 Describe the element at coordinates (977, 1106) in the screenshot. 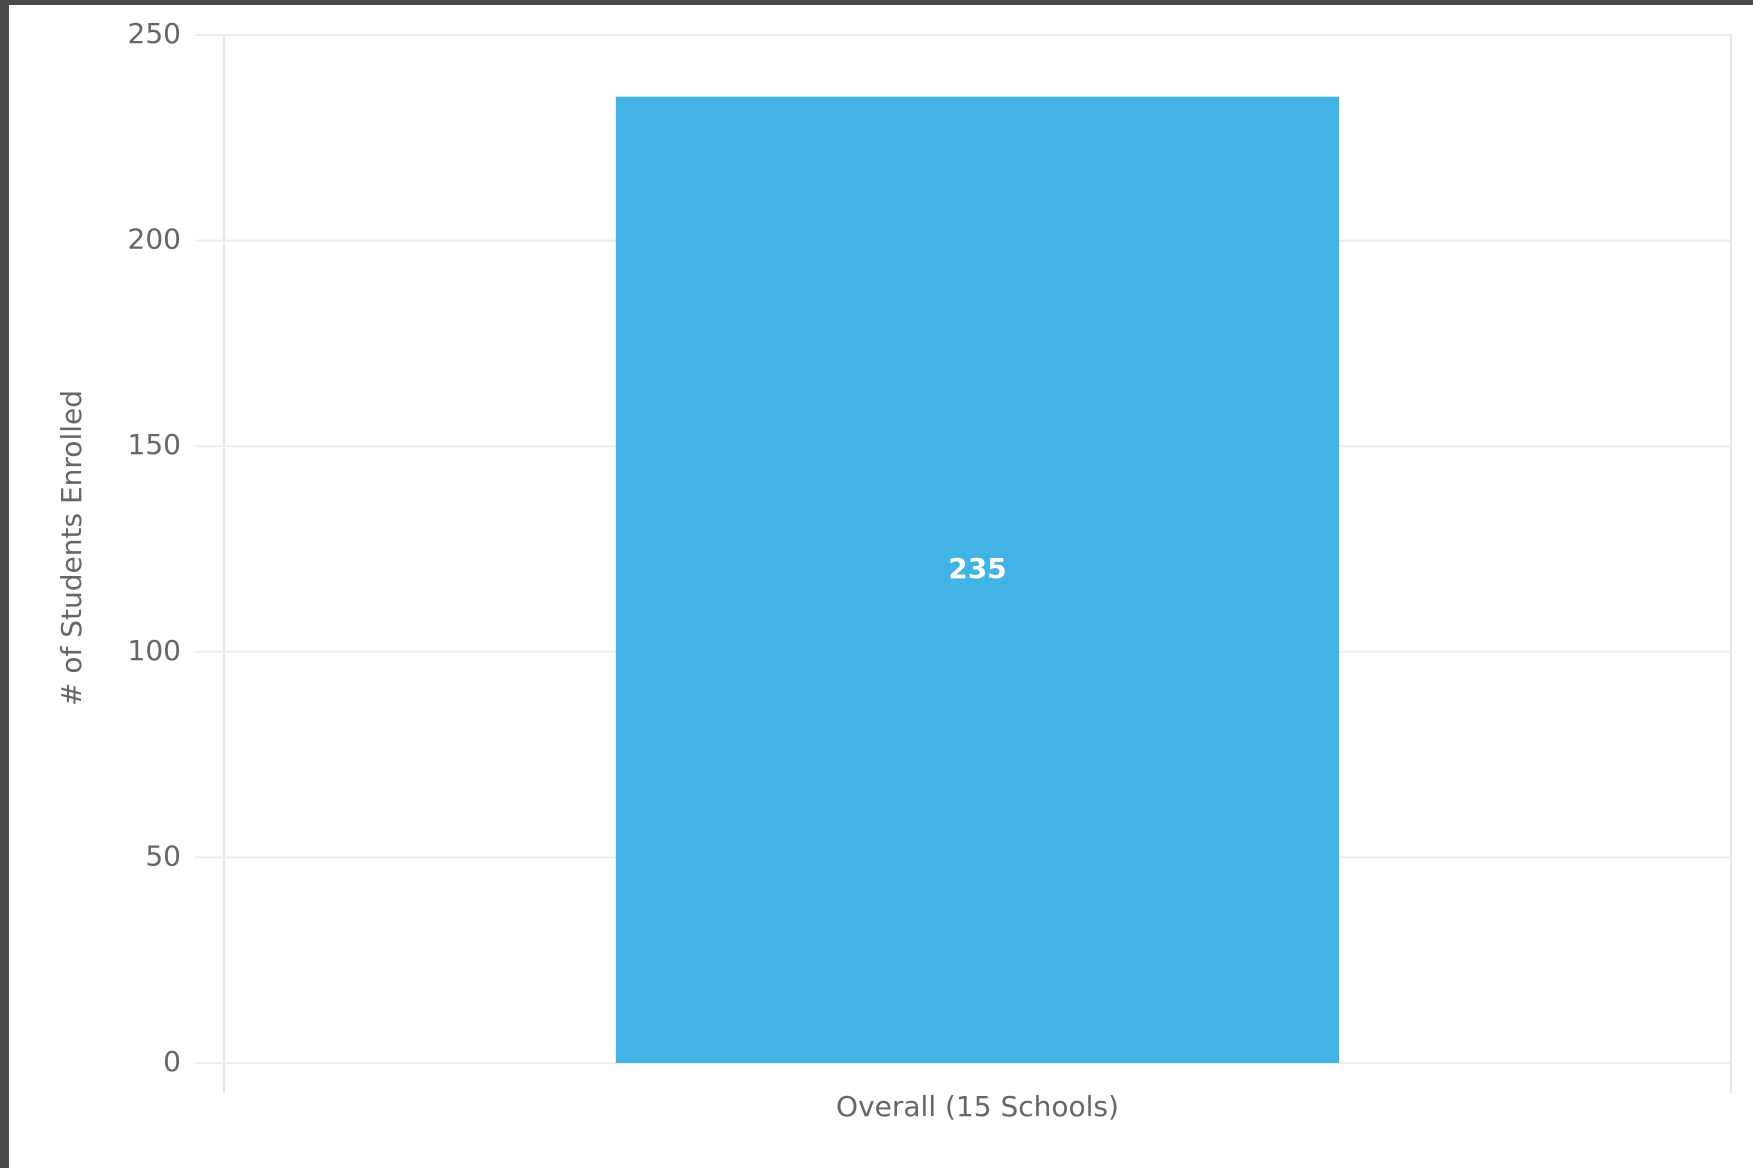

I see `x-tick-label: Overall (15 Schools)` at that location.